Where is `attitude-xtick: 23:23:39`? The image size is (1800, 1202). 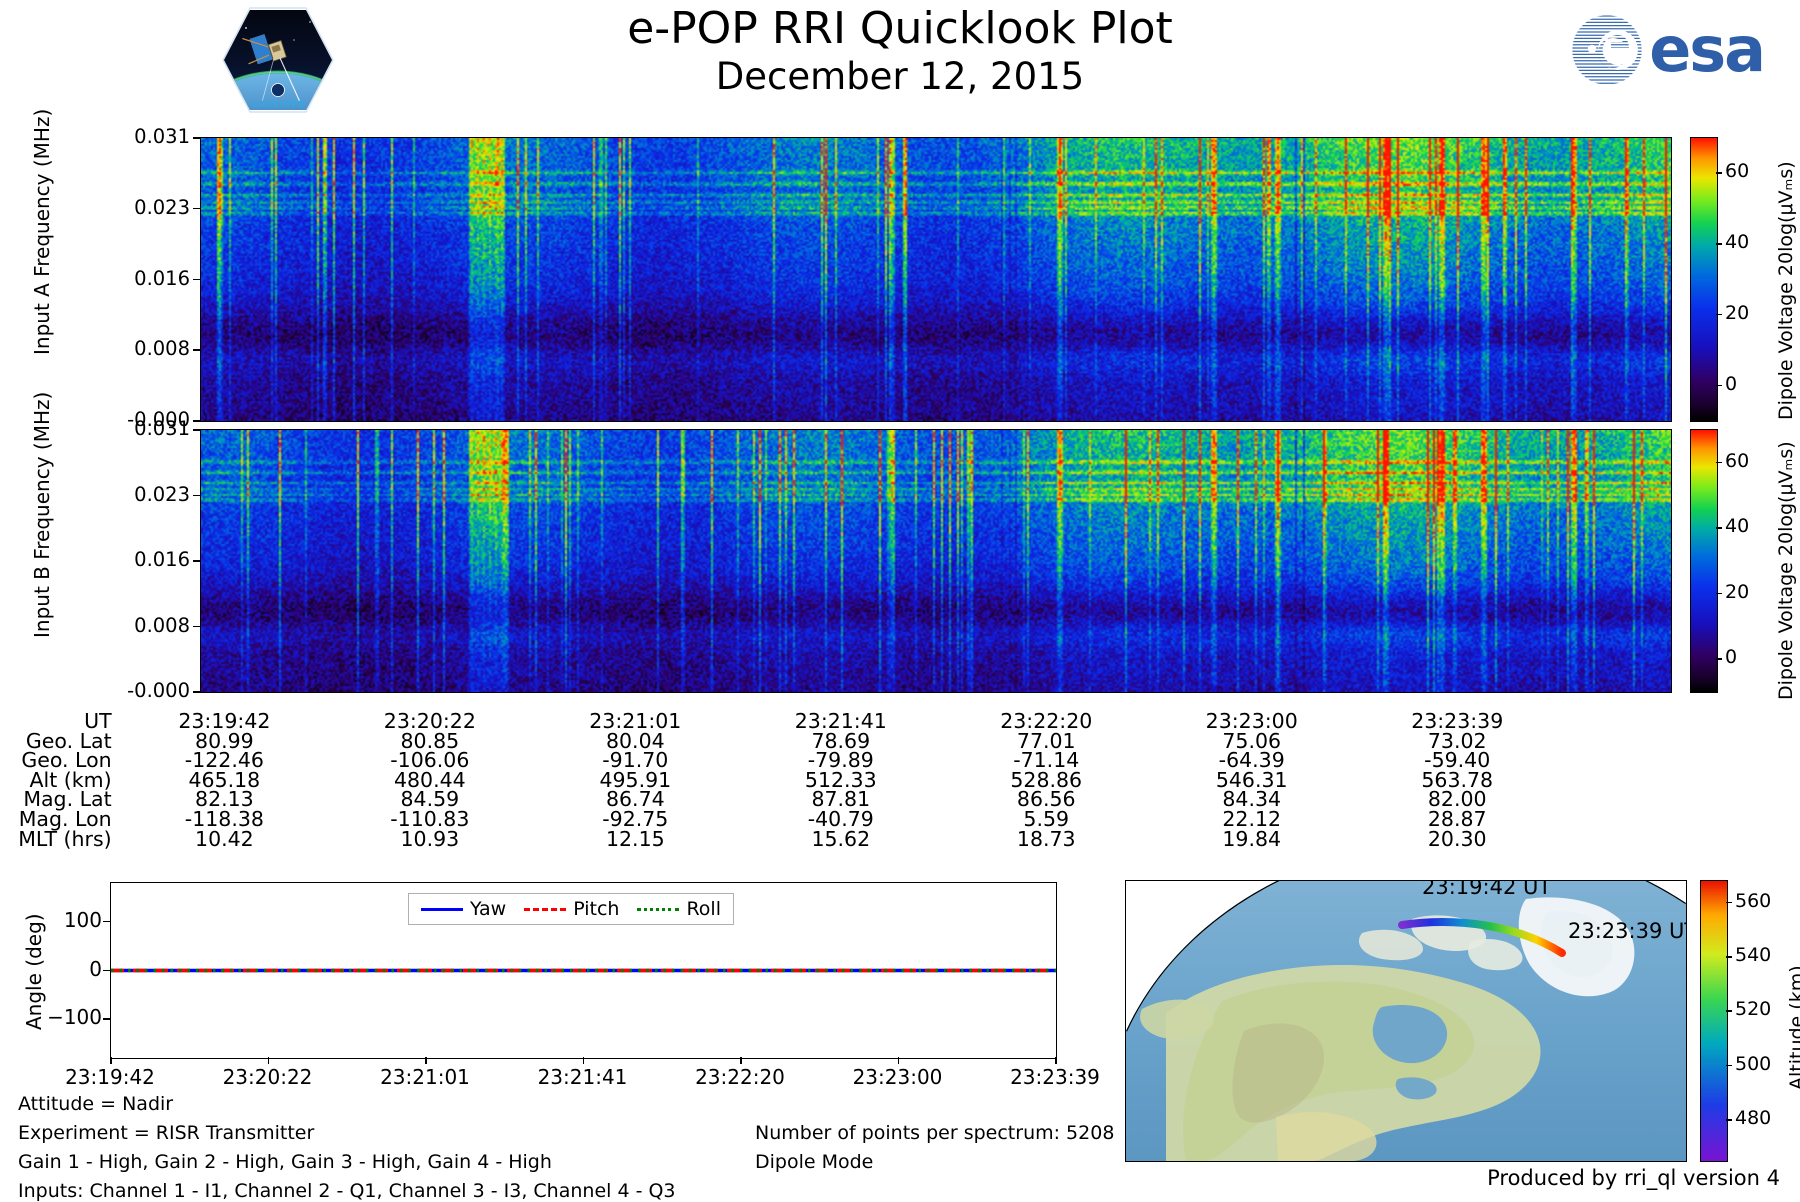 attitude-xtick: 23:23:39 is located at coordinates (1055, 1077).